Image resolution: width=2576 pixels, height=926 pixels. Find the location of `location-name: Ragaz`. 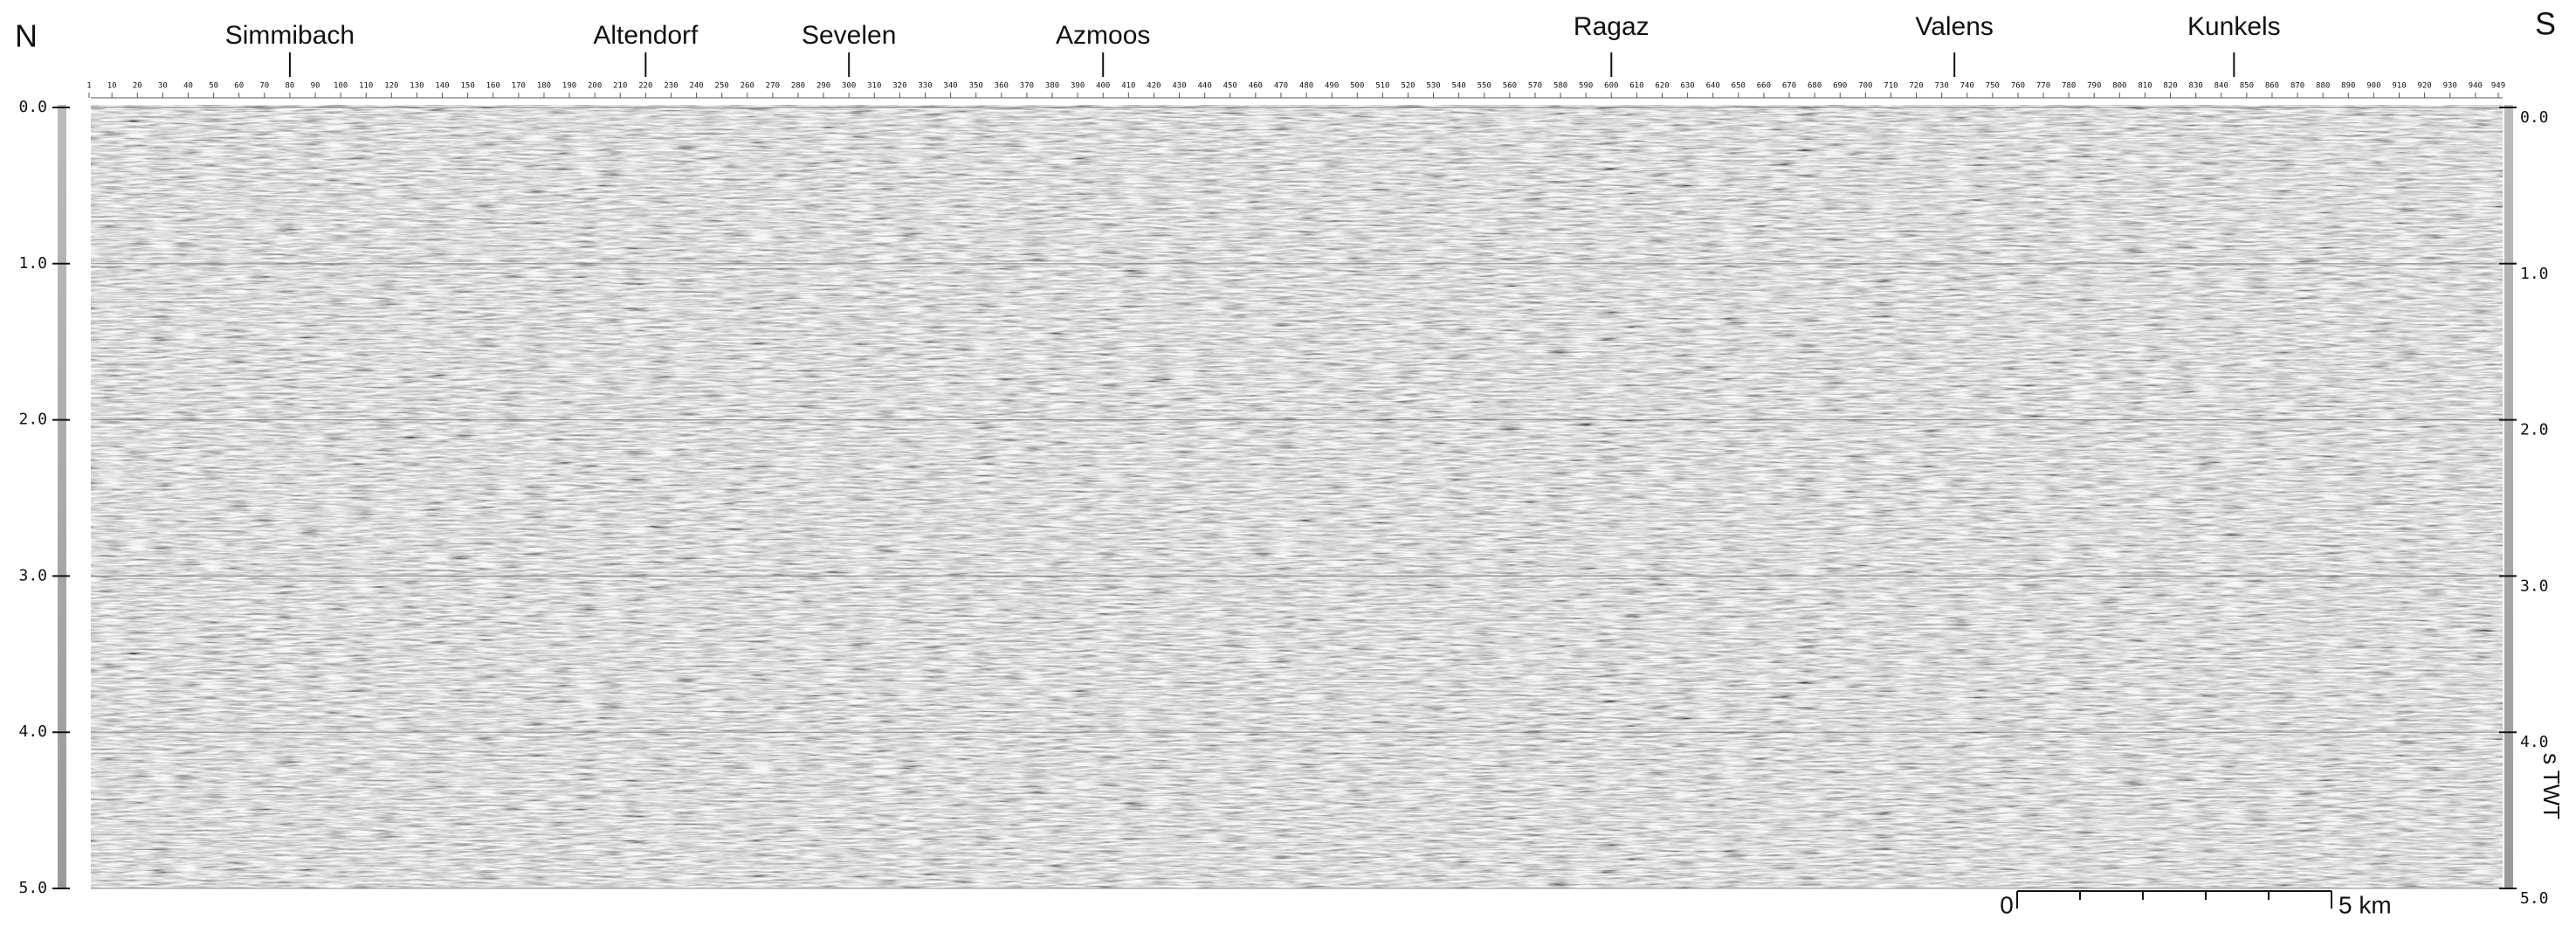

location-name: Ragaz is located at coordinates (1612, 27).